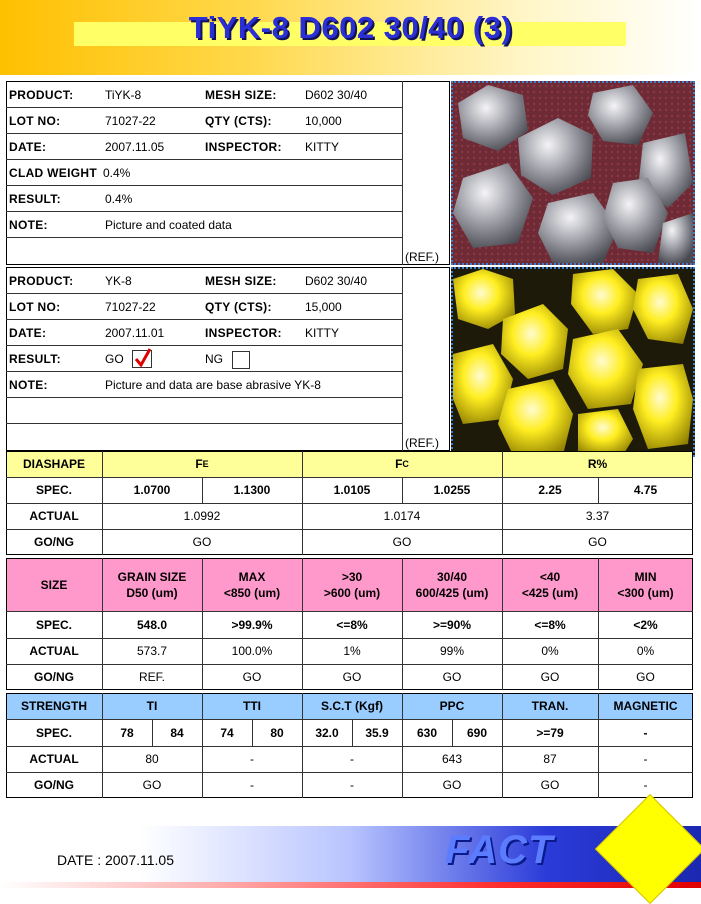  Describe the element at coordinates (597, 516) in the screenshot. I see `actual-value: 3.37` at that location.